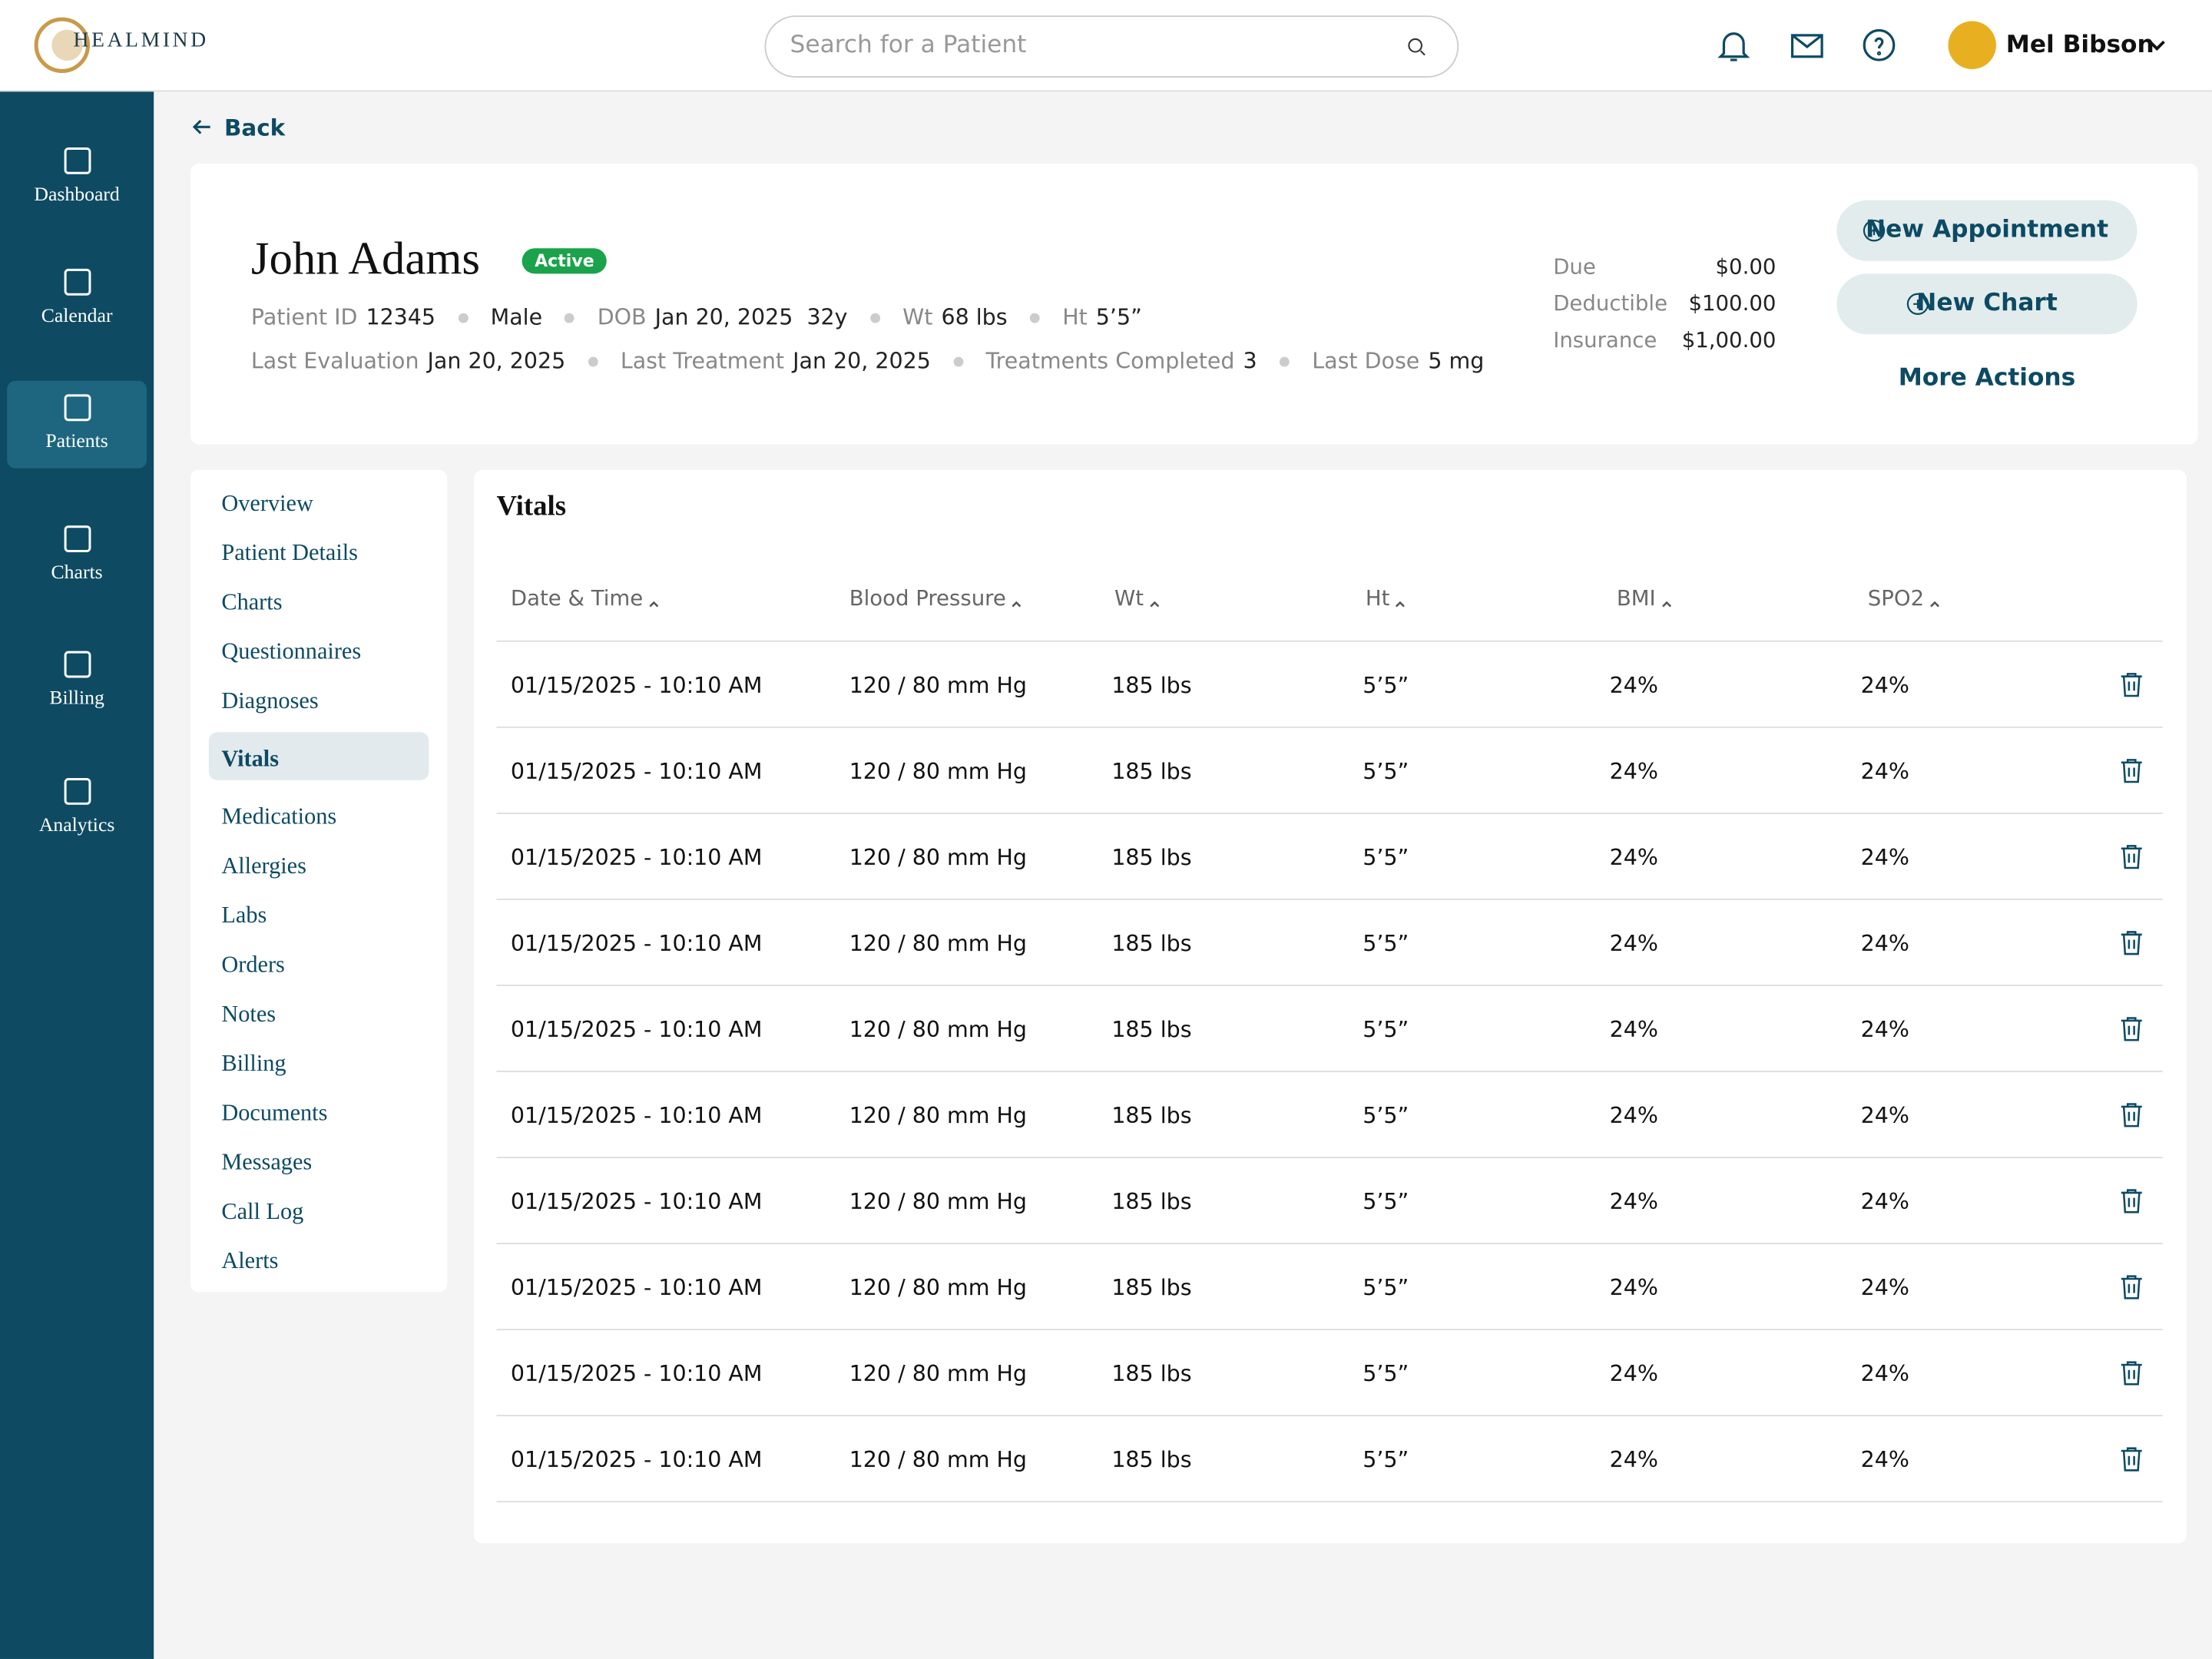 Image resolution: width=2212 pixels, height=1659 pixels. I want to click on nav-label: Charts, so click(77, 573).